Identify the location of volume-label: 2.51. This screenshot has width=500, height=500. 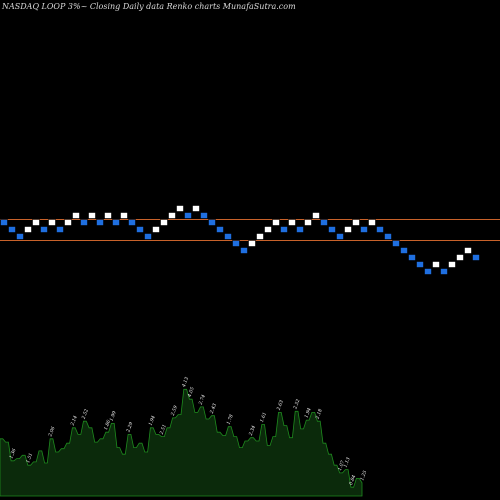
(163, 430).